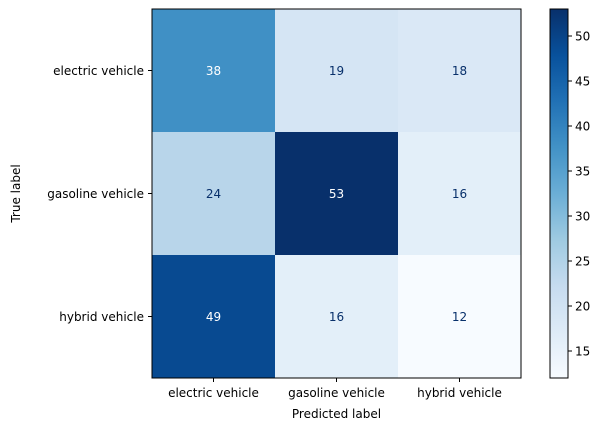 The width and height of the screenshot is (601, 432). Describe the element at coordinates (582, 307) in the screenshot. I see `colorbar-tick-label: 20` at that location.